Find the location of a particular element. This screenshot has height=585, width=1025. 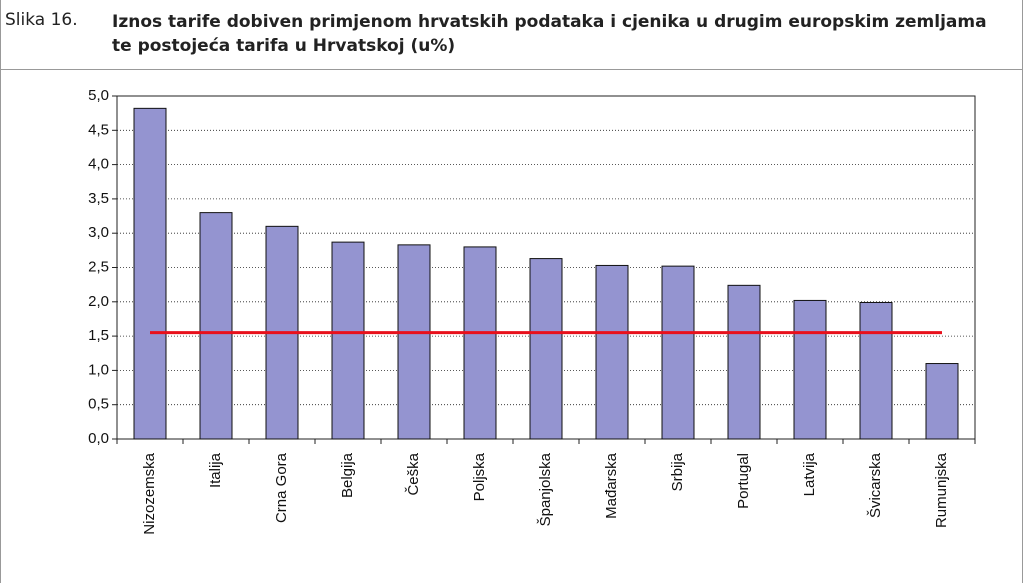

x-tick-label: Latvija is located at coordinates (809, 474).